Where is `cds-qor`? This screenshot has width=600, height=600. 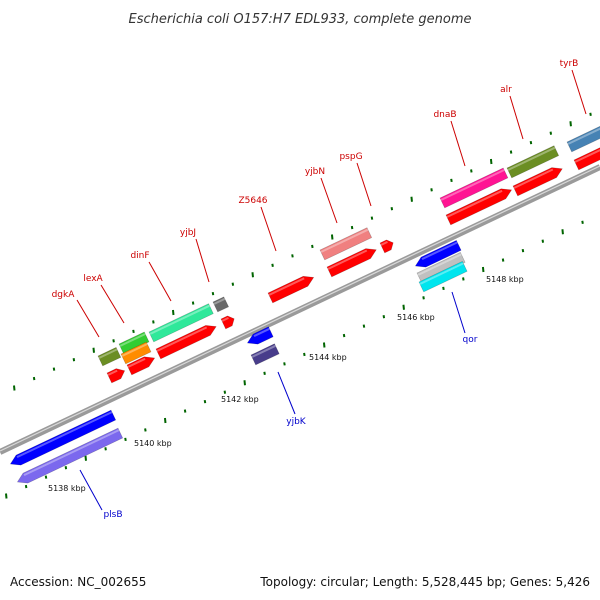 cds-qor is located at coordinates (443, 277).